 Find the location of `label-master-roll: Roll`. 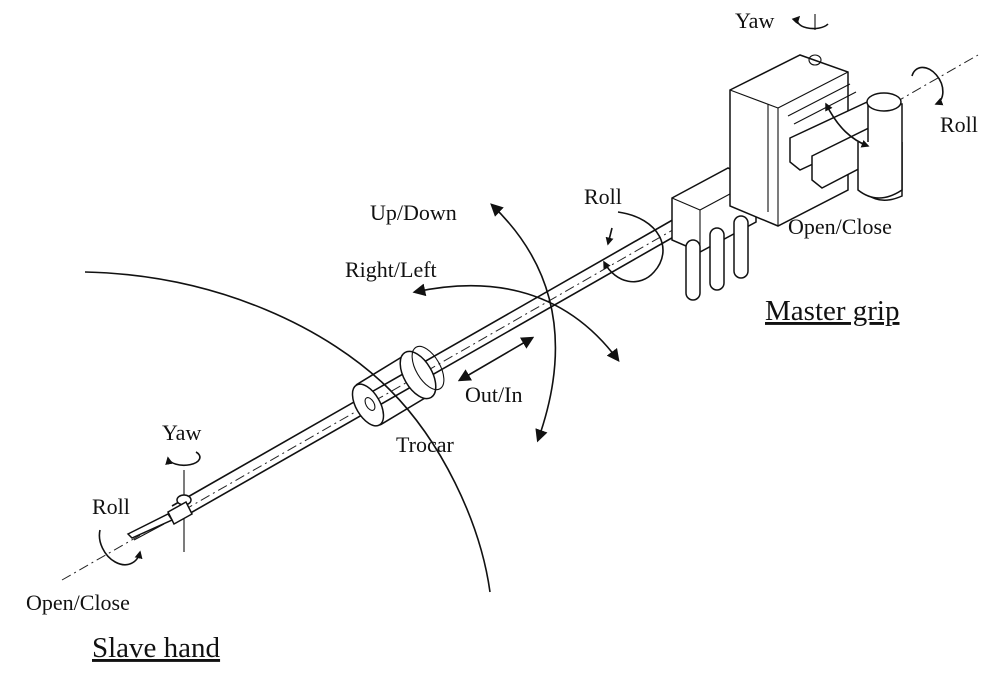

label-master-roll: Roll is located at coordinates (959, 124).